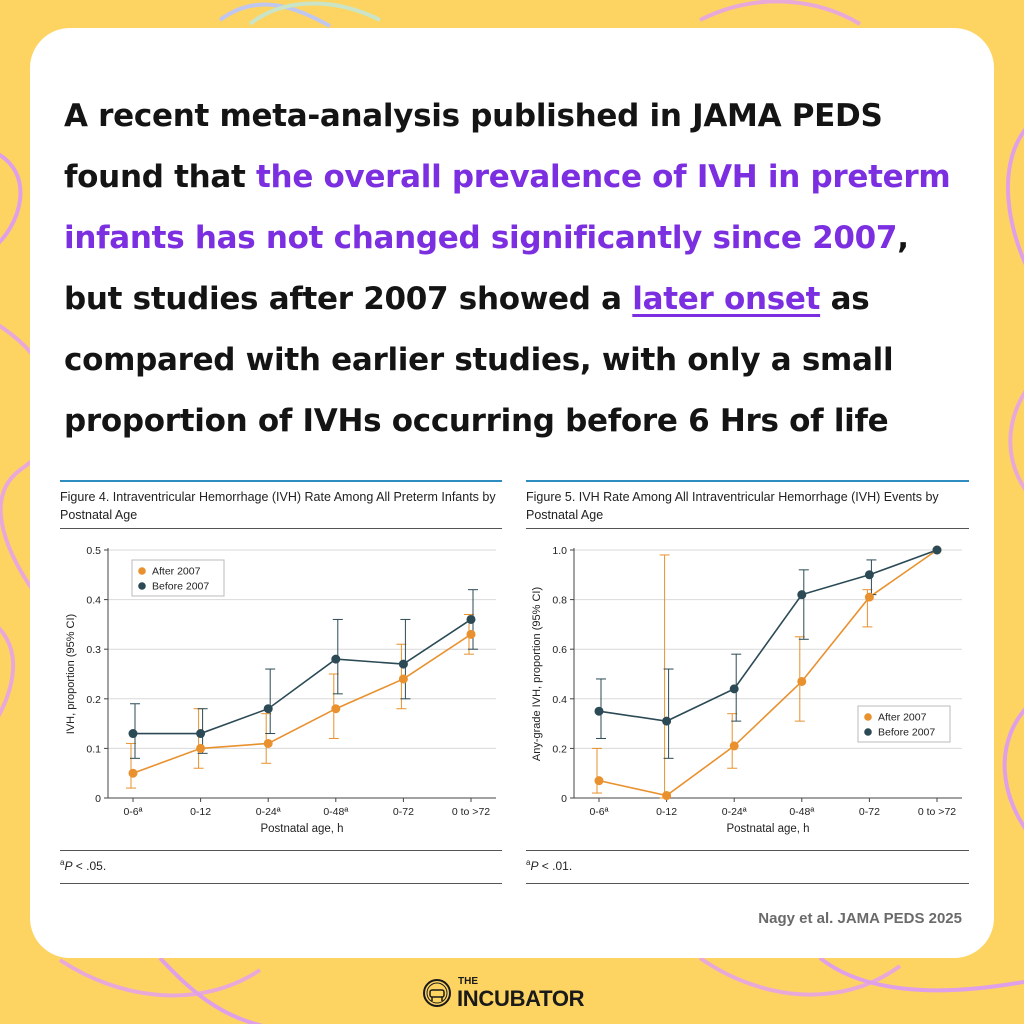 The width and height of the screenshot is (1024, 1024). I want to click on logo-the-text: THE, so click(468, 981).